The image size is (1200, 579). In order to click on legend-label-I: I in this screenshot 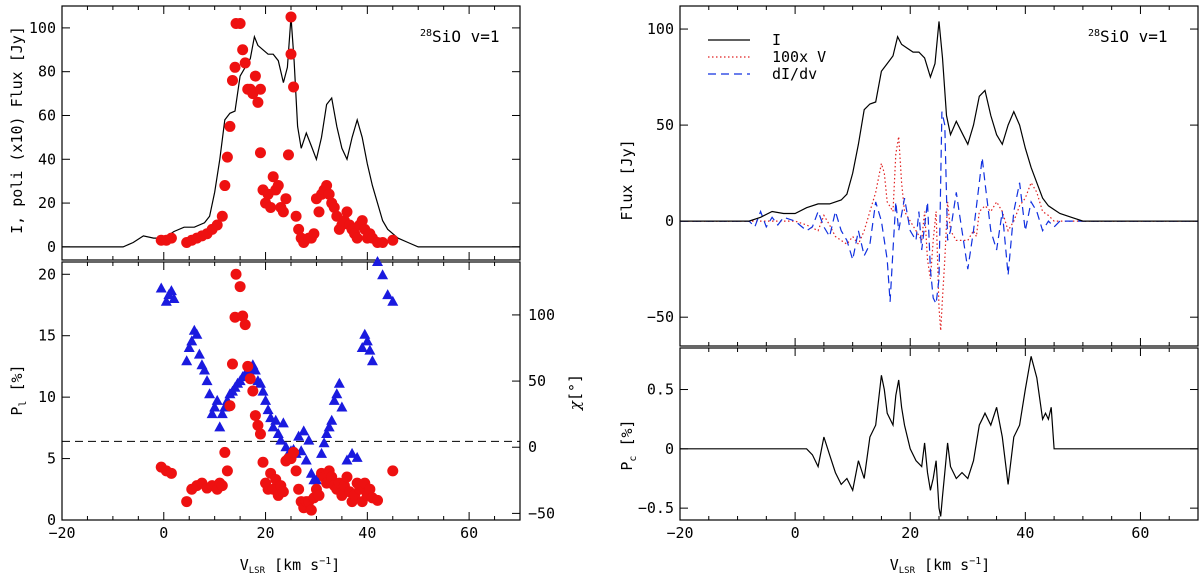, I will do `click(776, 40)`.